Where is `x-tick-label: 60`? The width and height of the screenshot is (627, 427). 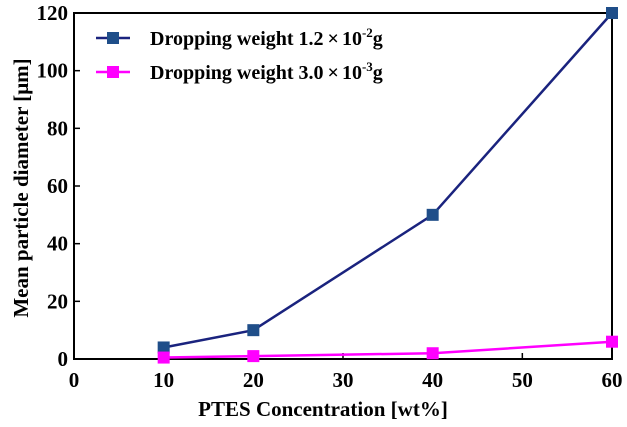
x-tick-label: 60 is located at coordinates (612, 380).